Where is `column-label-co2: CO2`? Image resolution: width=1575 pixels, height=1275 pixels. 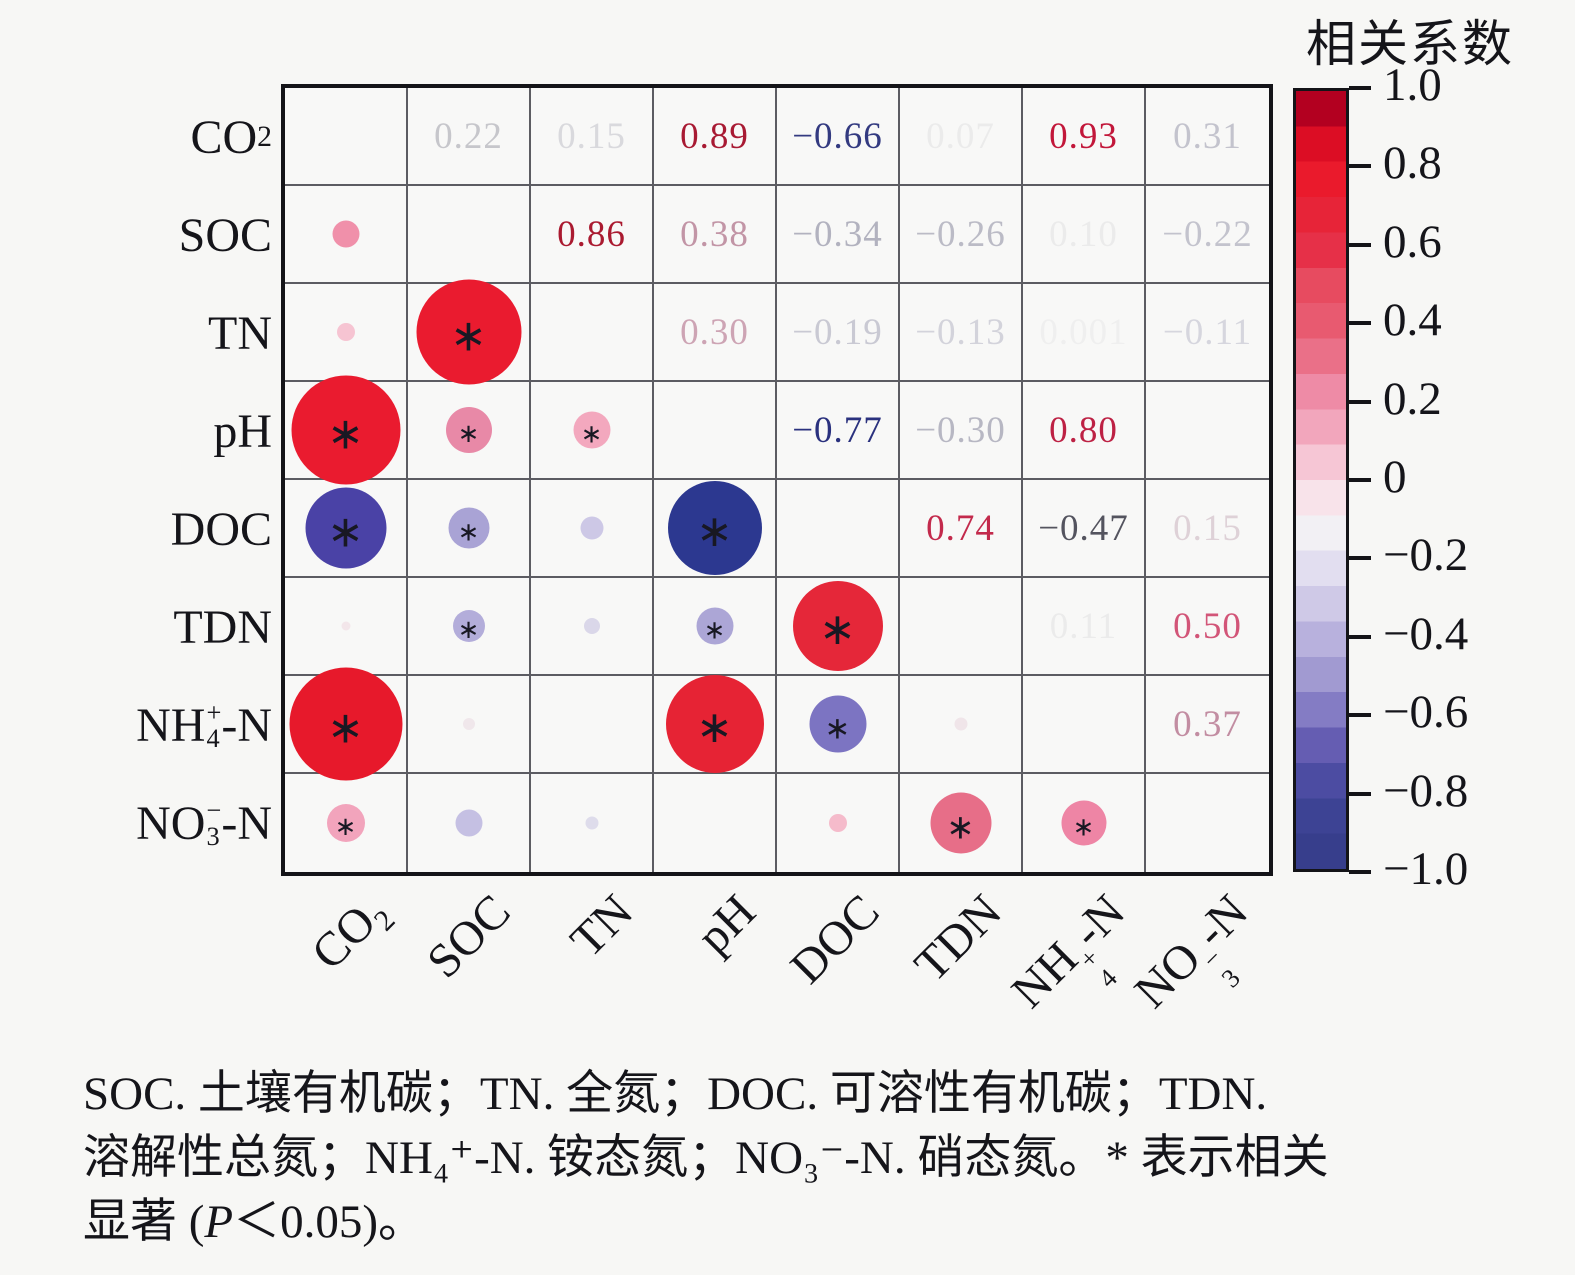
column-label-co2: CO2 is located at coordinates (352, 937).